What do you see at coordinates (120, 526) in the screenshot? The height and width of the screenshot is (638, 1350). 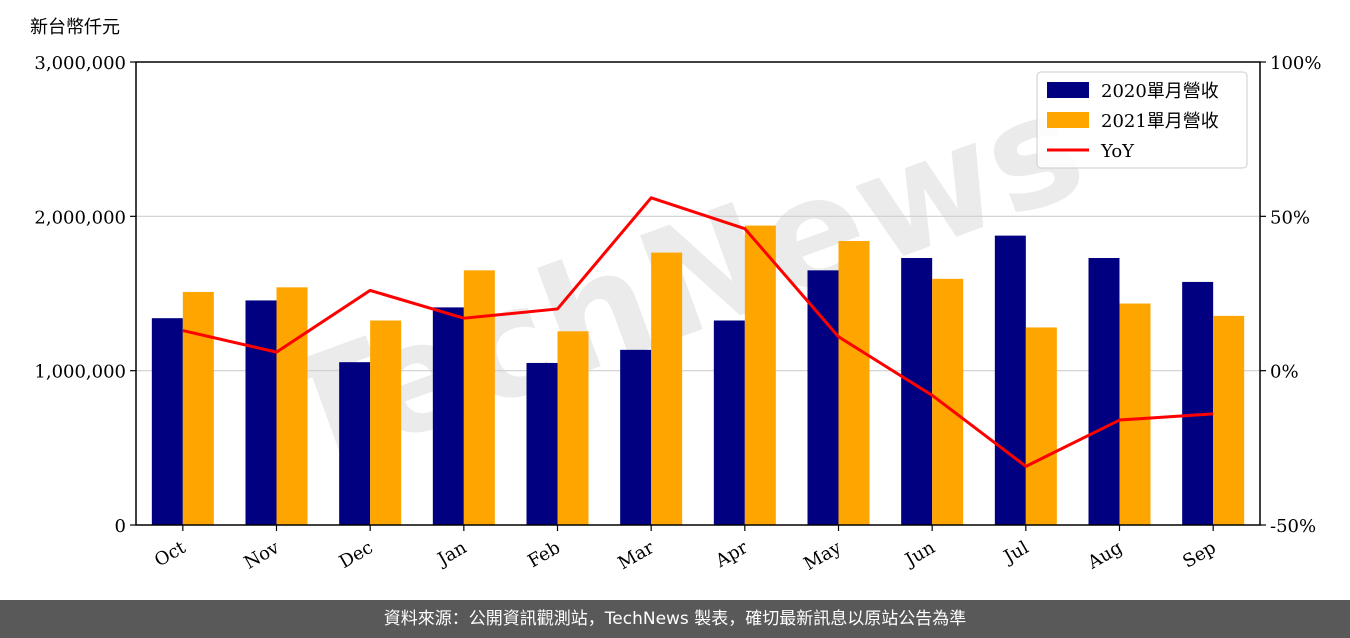 I see `y-left-tick-label: 0` at bounding box center [120, 526].